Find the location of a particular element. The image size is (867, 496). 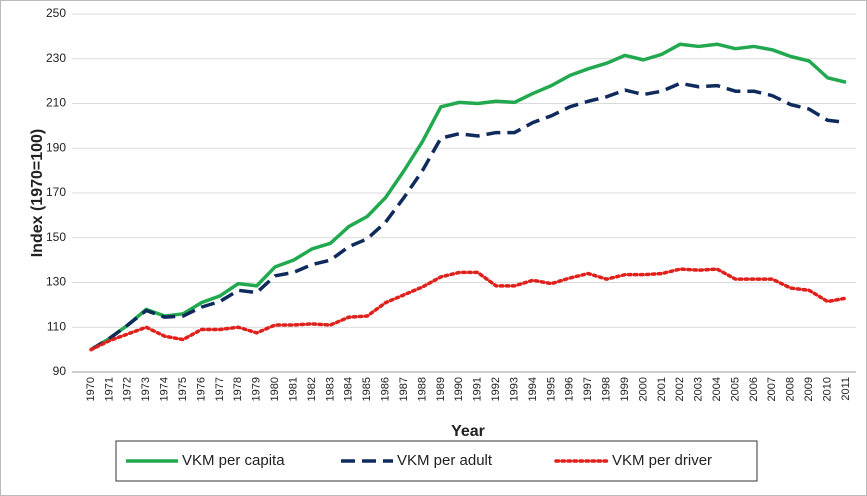

x-tick-label: 1971 is located at coordinates (109, 389).